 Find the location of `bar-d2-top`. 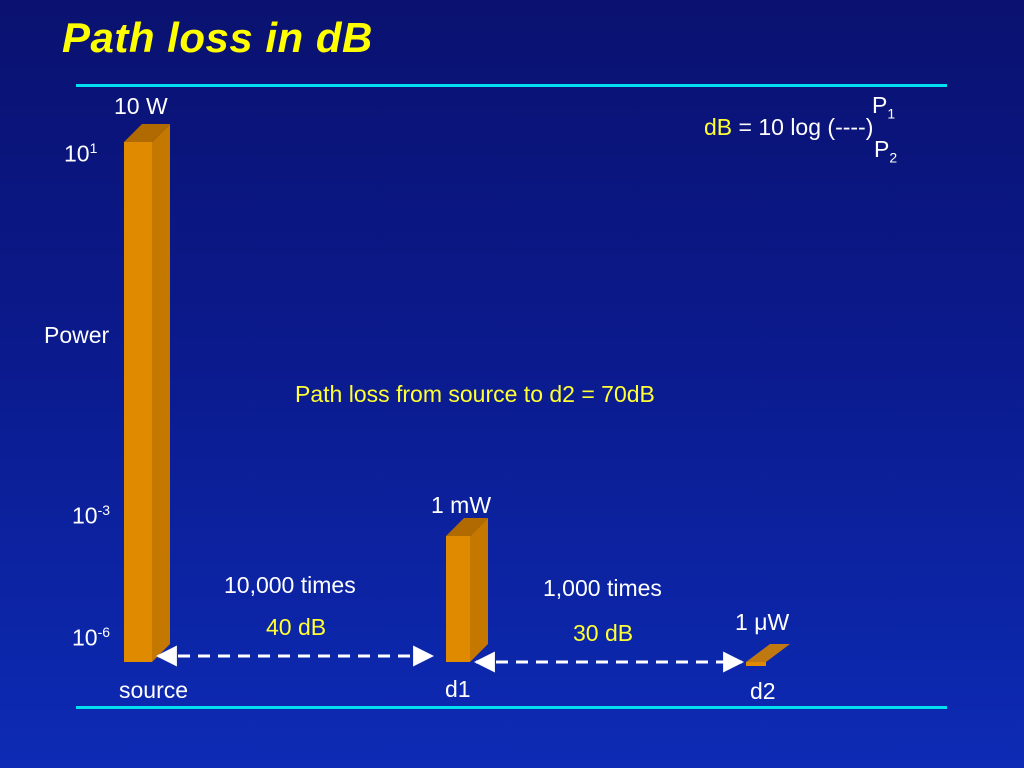

bar-d2-top is located at coordinates (768, 653).